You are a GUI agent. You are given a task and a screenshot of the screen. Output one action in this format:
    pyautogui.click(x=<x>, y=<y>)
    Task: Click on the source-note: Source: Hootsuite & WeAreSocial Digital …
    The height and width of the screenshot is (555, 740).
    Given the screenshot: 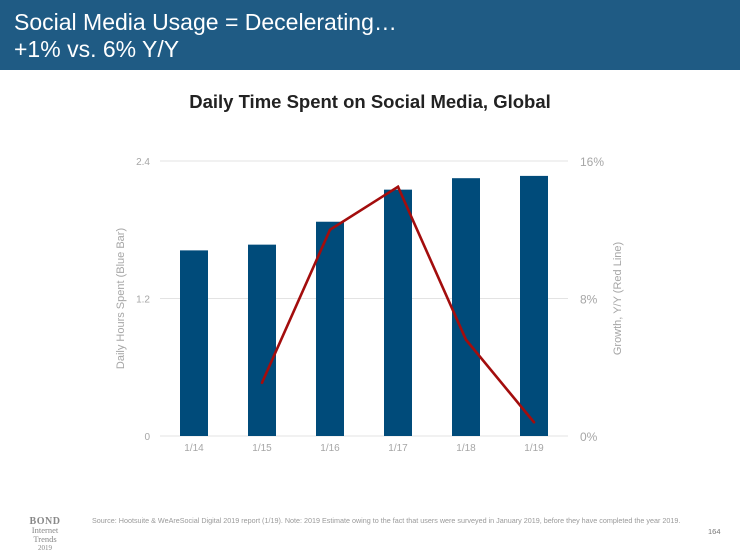 What is the action you would take?
    pyautogui.click(x=386, y=520)
    